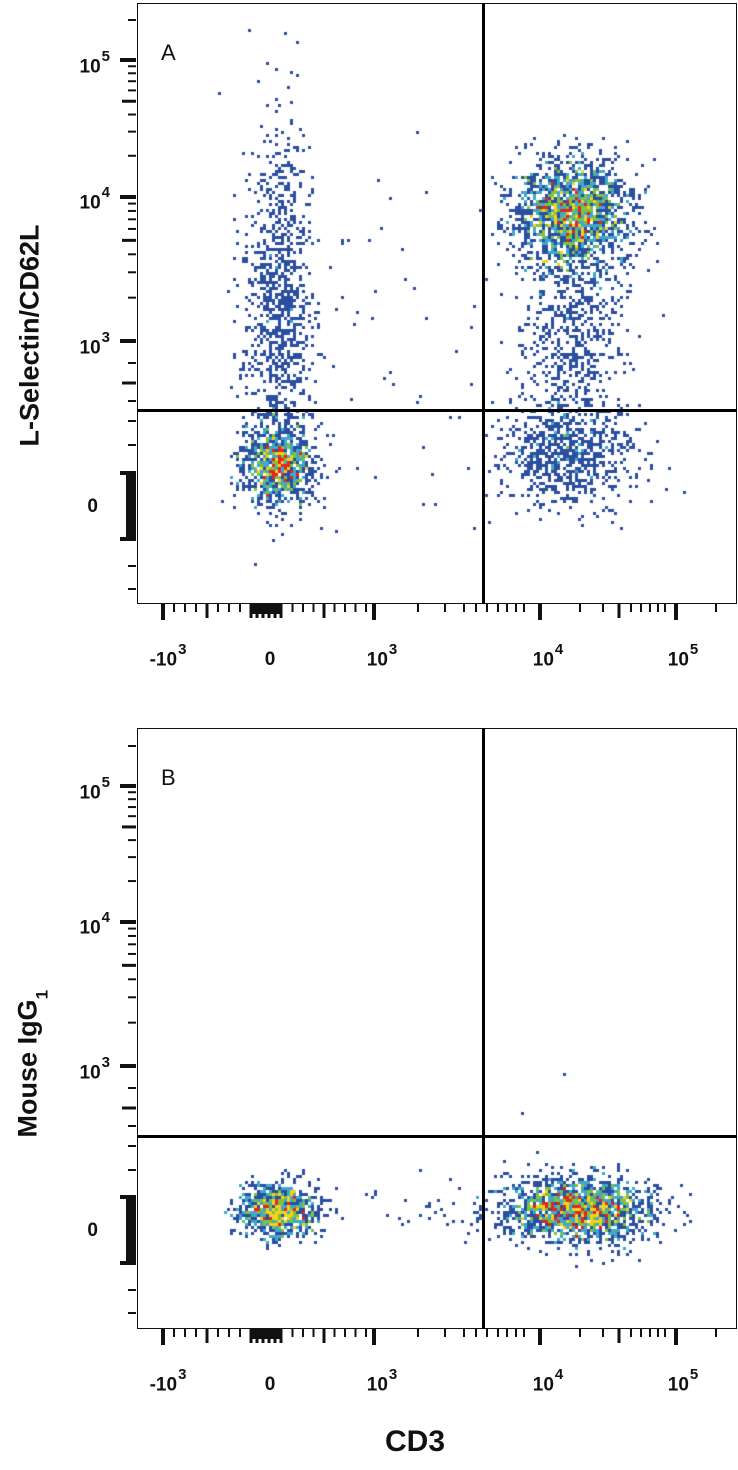  What do you see at coordinates (94, 789) in the screenshot?
I see `y-tick-label-b-1e5: 10⁵` at bounding box center [94, 789].